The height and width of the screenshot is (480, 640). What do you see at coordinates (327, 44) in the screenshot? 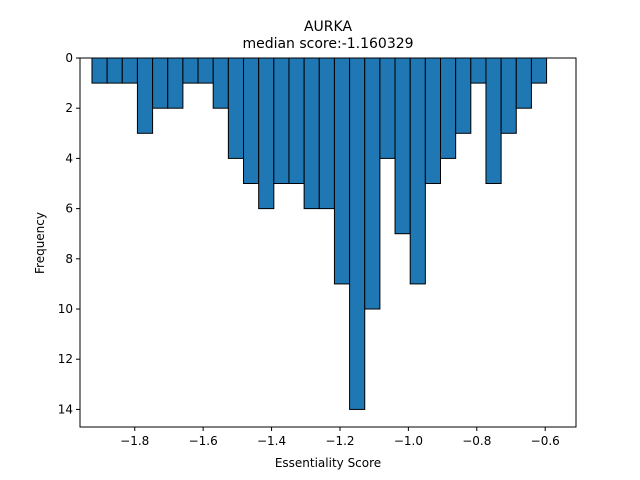
I see `chart-subtitle: median score:-1.160329` at bounding box center [327, 44].